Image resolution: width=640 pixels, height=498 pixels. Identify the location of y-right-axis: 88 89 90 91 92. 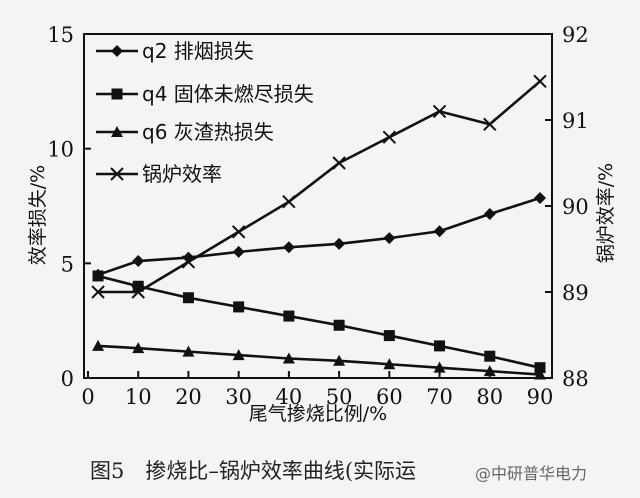
(567, 207).